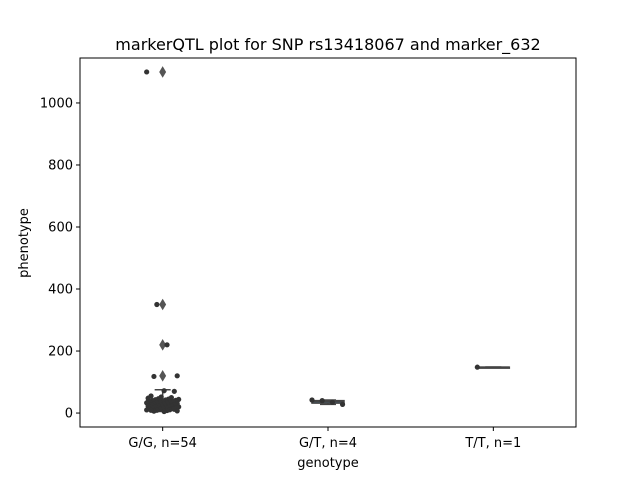 The image size is (640, 480). Describe the element at coordinates (60, 165) in the screenshot. I see `y-tick-label: 800` at that location.